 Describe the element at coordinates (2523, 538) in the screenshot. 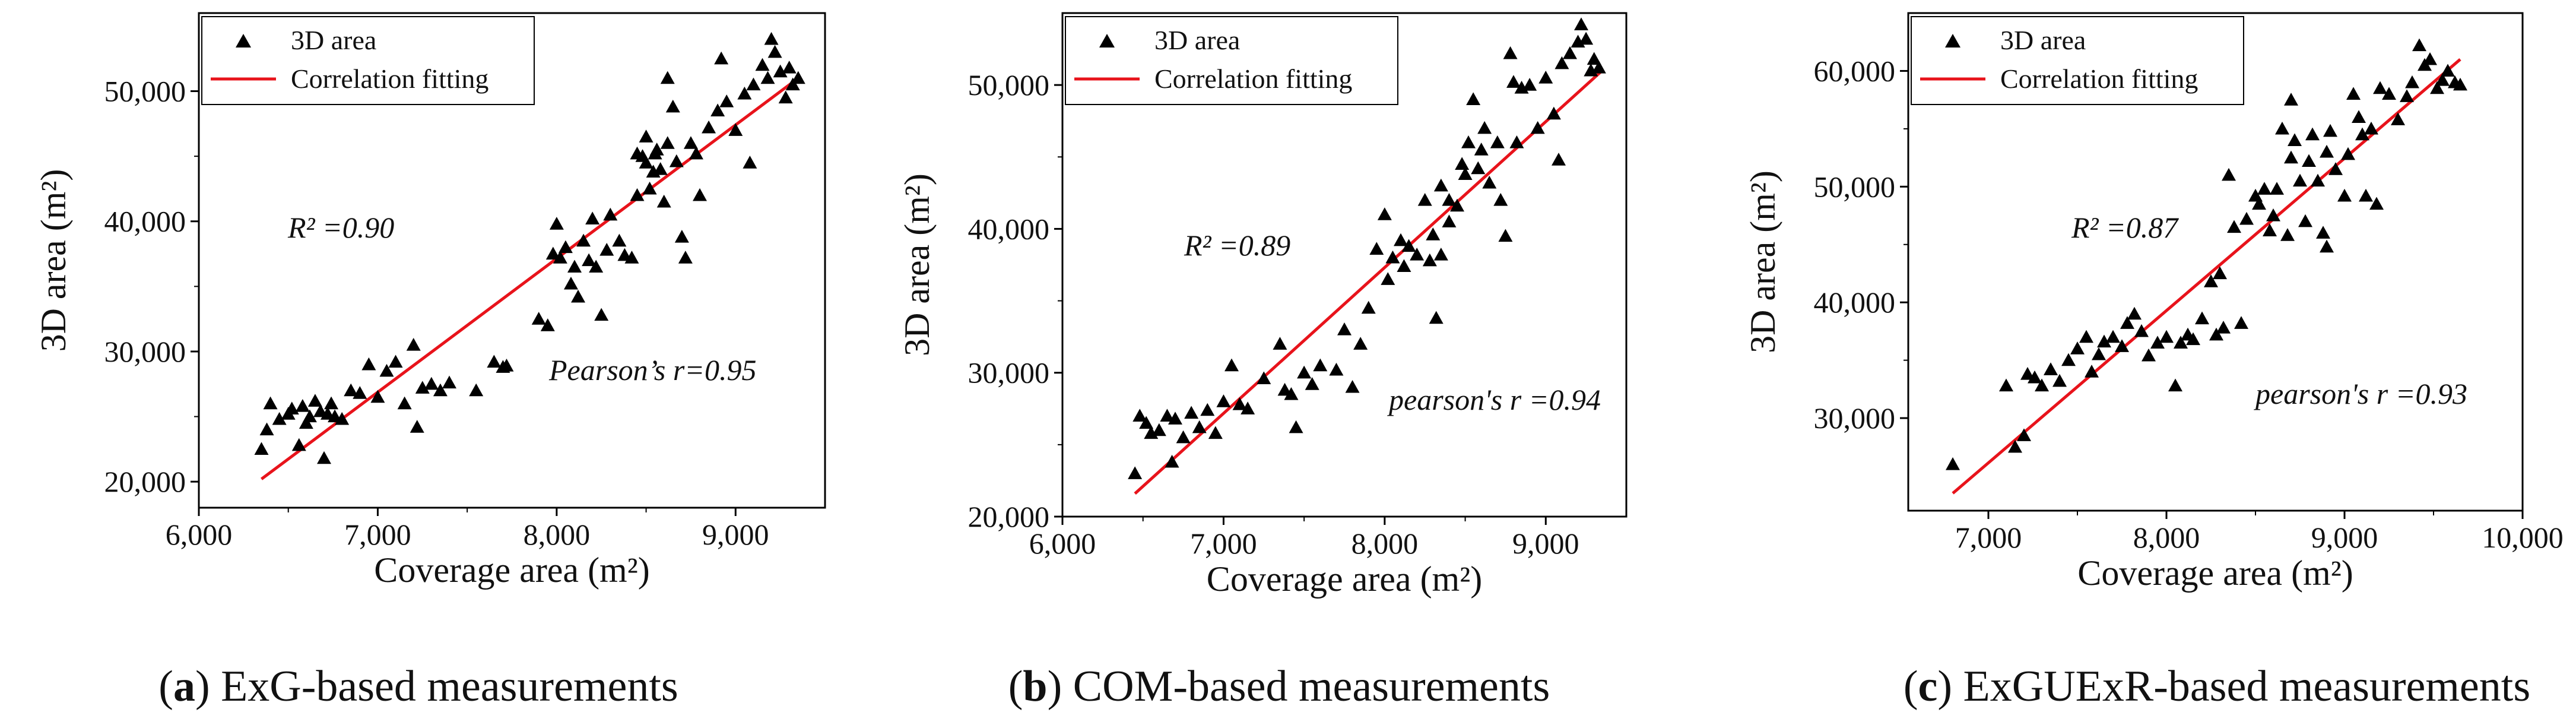

I see `x-tick-label: 10,000` at that location.